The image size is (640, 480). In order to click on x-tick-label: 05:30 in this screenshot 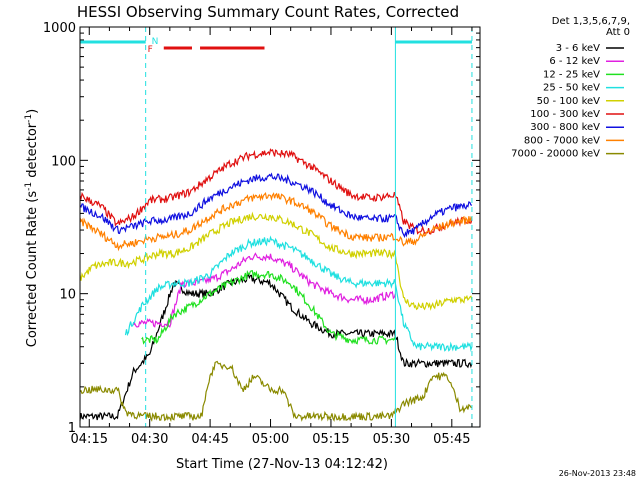, I will do `click(391, 439)`.